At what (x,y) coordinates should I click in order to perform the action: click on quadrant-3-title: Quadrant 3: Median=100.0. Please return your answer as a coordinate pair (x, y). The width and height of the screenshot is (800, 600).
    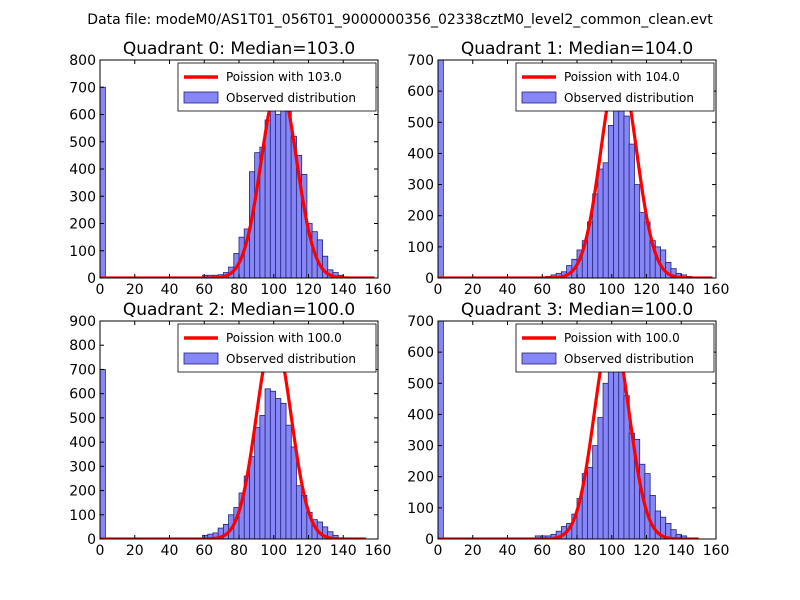
    Looking at the image, I should click on (577, 310).